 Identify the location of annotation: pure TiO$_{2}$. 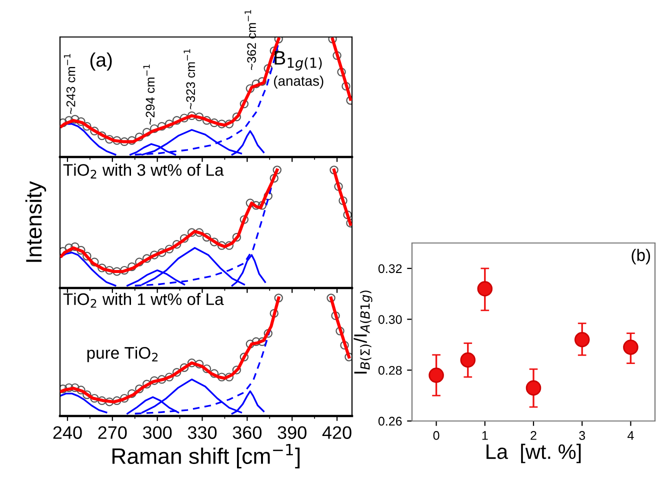
(122, 354).